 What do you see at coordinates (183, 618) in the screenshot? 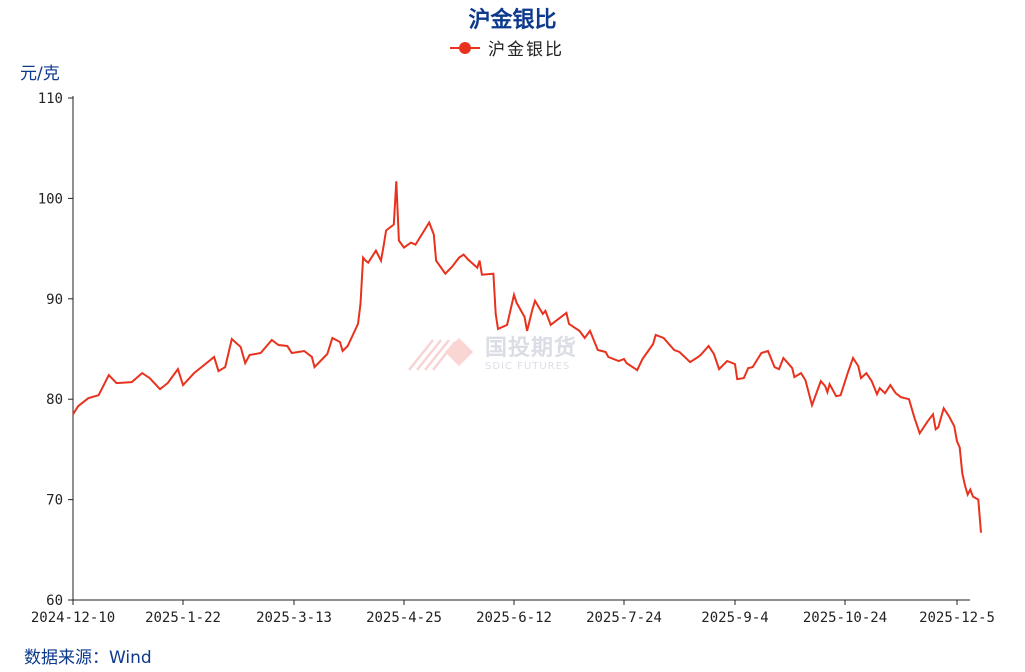
I see `x-tick-label: 2025-1-22` at bounding box center [183, 618].